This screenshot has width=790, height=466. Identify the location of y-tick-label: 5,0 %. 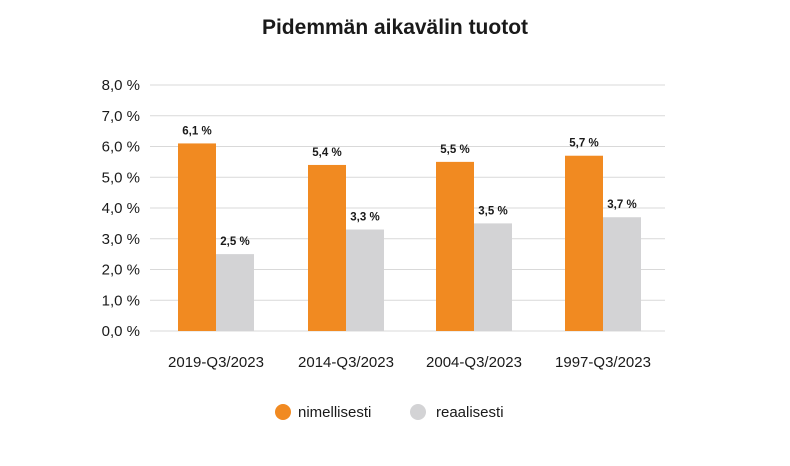
(121, 177).